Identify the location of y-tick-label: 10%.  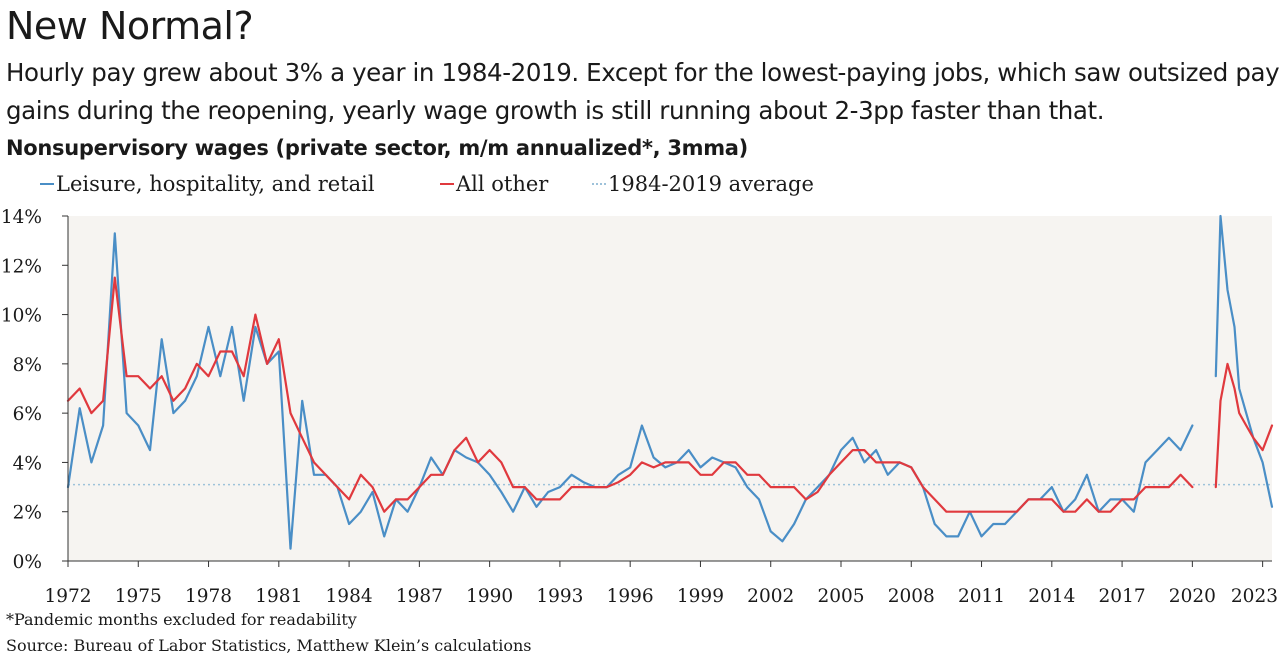
(21, 316).